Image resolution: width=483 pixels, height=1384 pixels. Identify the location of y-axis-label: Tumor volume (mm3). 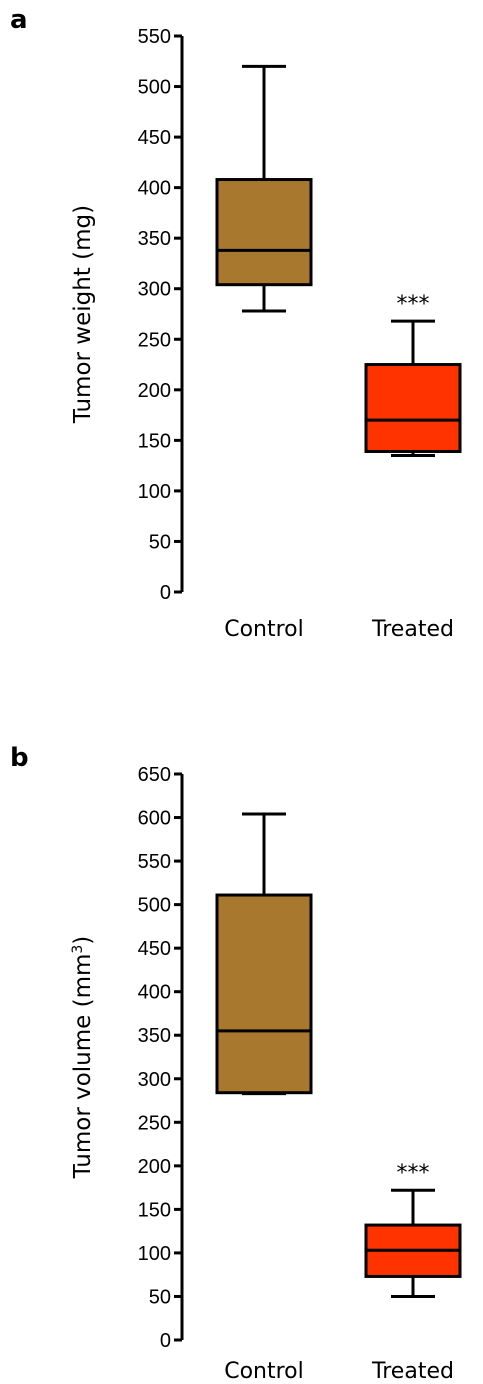
(83, 1058).